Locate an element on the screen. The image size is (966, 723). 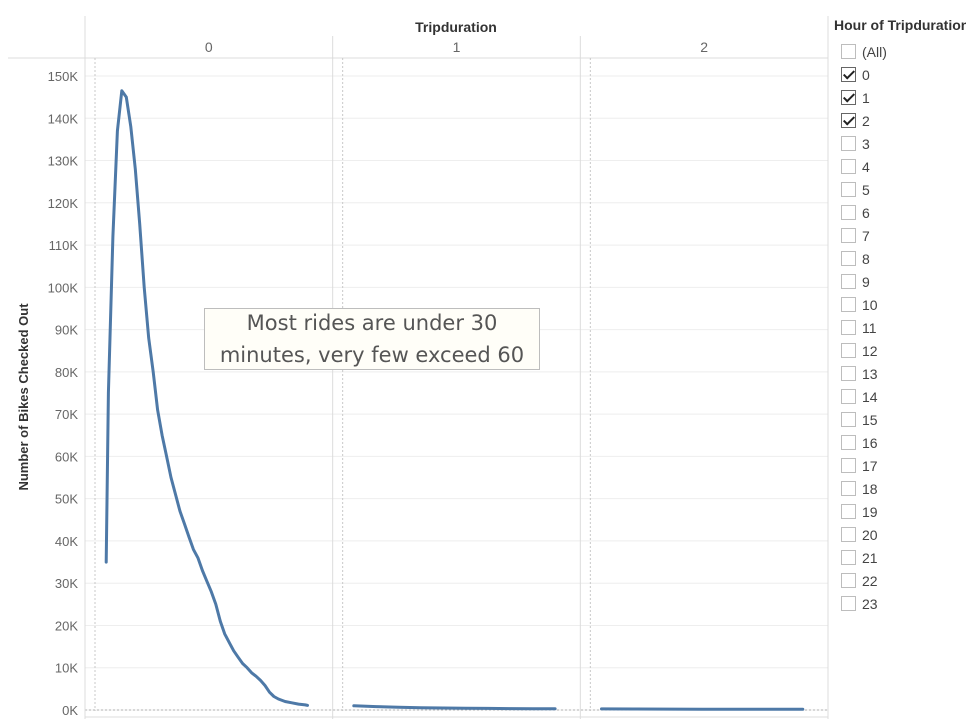
filter-item-5: 5 is located at coordinates (903, 189).